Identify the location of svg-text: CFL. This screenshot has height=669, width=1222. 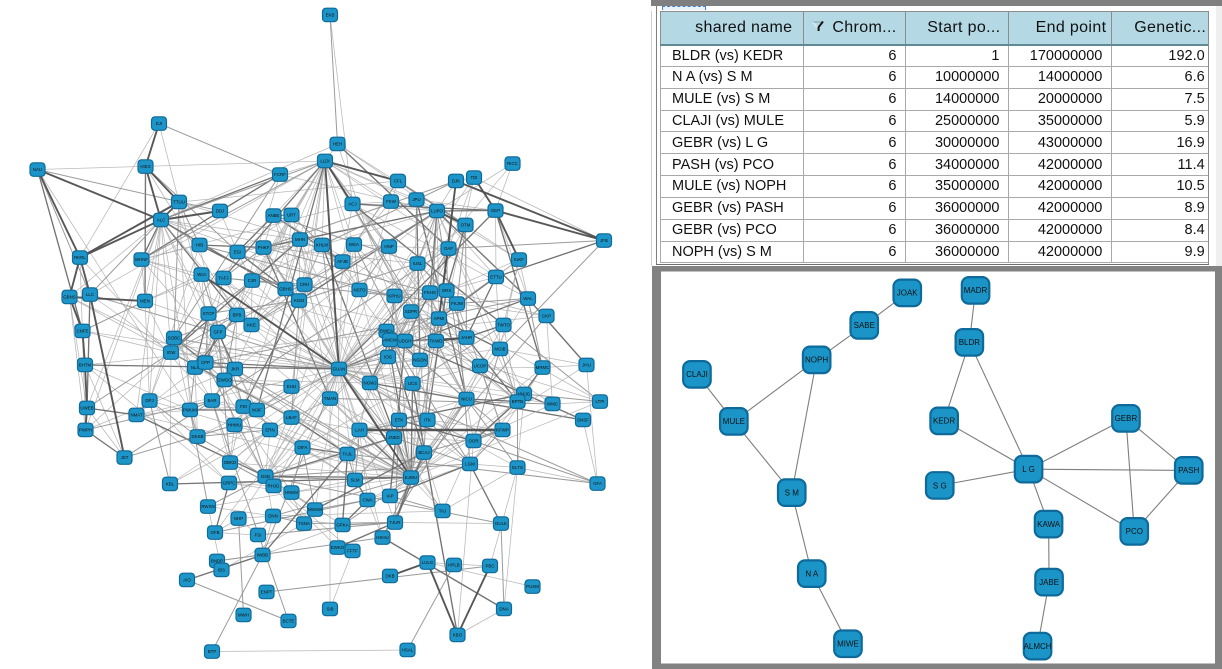
(398, 181).